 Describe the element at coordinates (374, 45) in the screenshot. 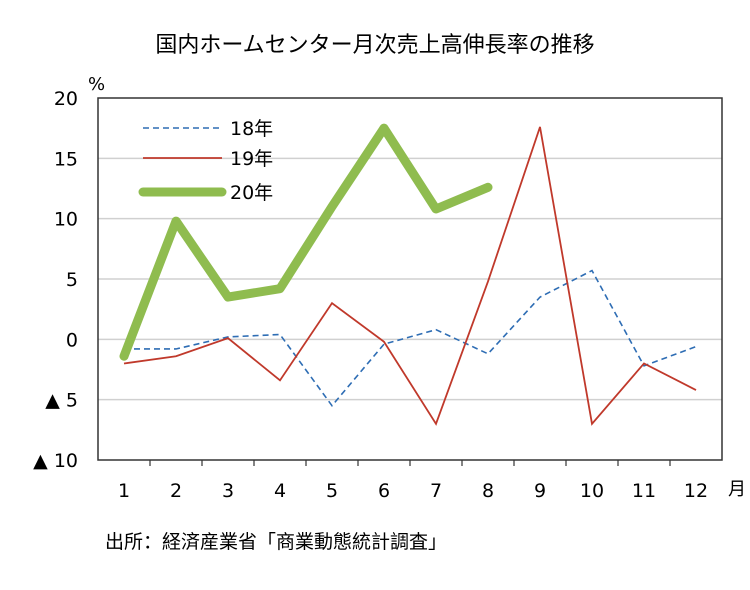

I see `chart-title: 国内ホームセンター月次売上高伸長率の推移` at that location.